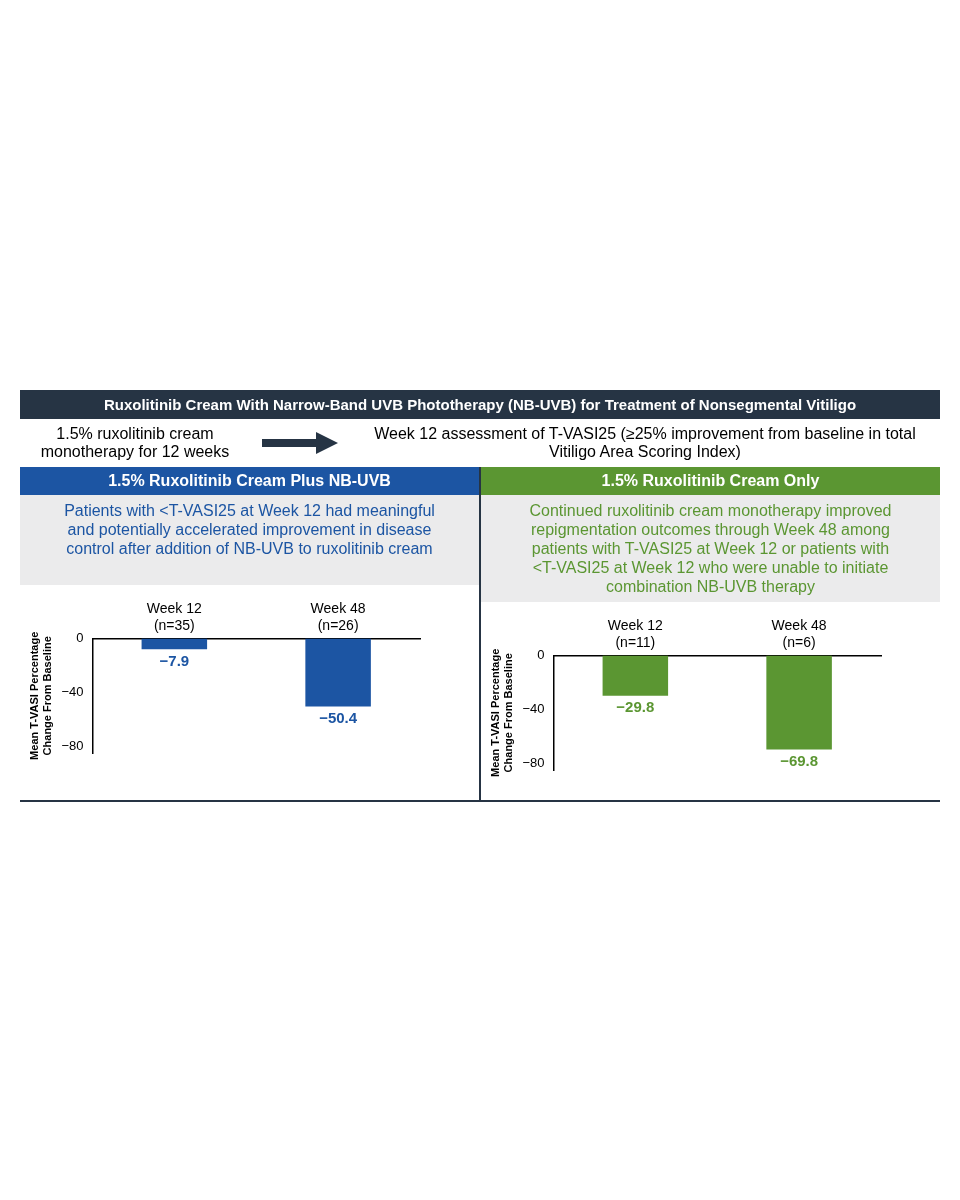 The width and height of the screenshot is (960, 1200). What do you see at coordinates (249, 540) in the screenshot?
I see `chart-subtitle: Patients with <T-VASI25 at Week 12 had meaningful and potentially accelerated improvement in disease control after addition of NB-UVB to ruxolitinib cream` at bounding box center [249, 540].